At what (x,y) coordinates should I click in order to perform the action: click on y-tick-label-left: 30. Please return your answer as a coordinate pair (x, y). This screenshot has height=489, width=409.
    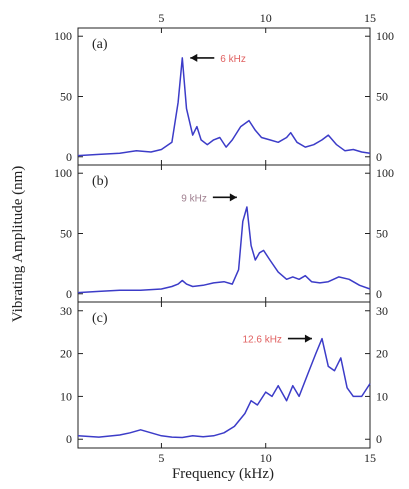
    Looking at the image, I should click on (66, 311).